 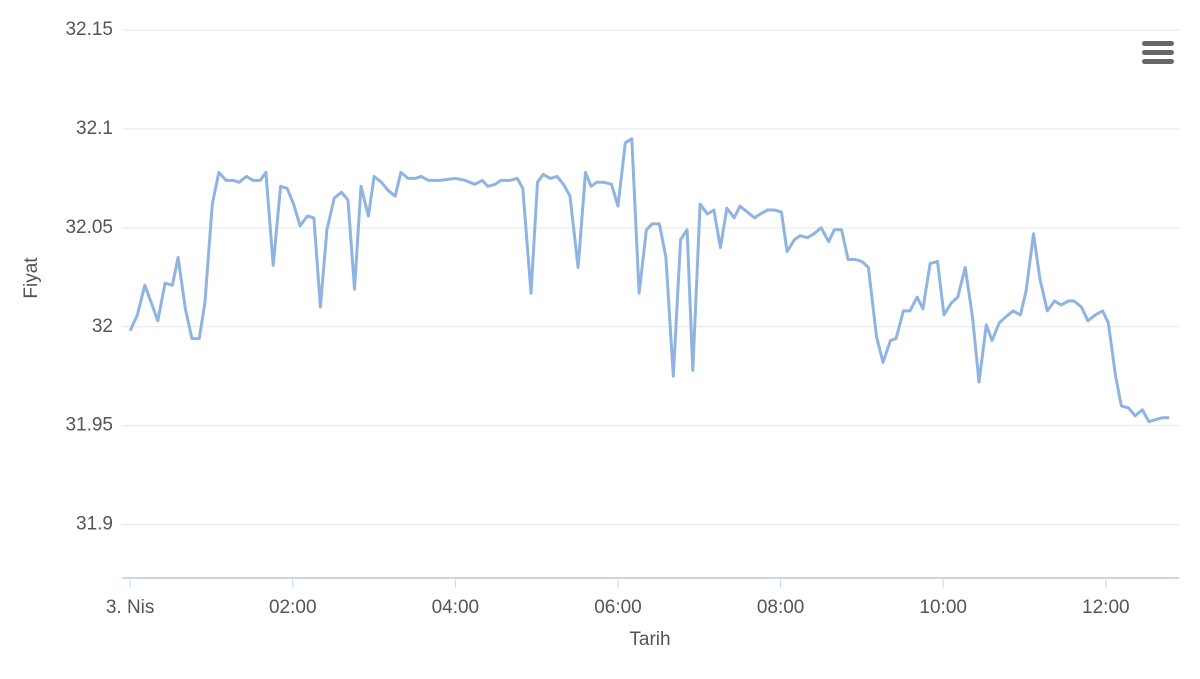 I want to click on y-axis-title: Fiyat, so click(x=31, y=278).